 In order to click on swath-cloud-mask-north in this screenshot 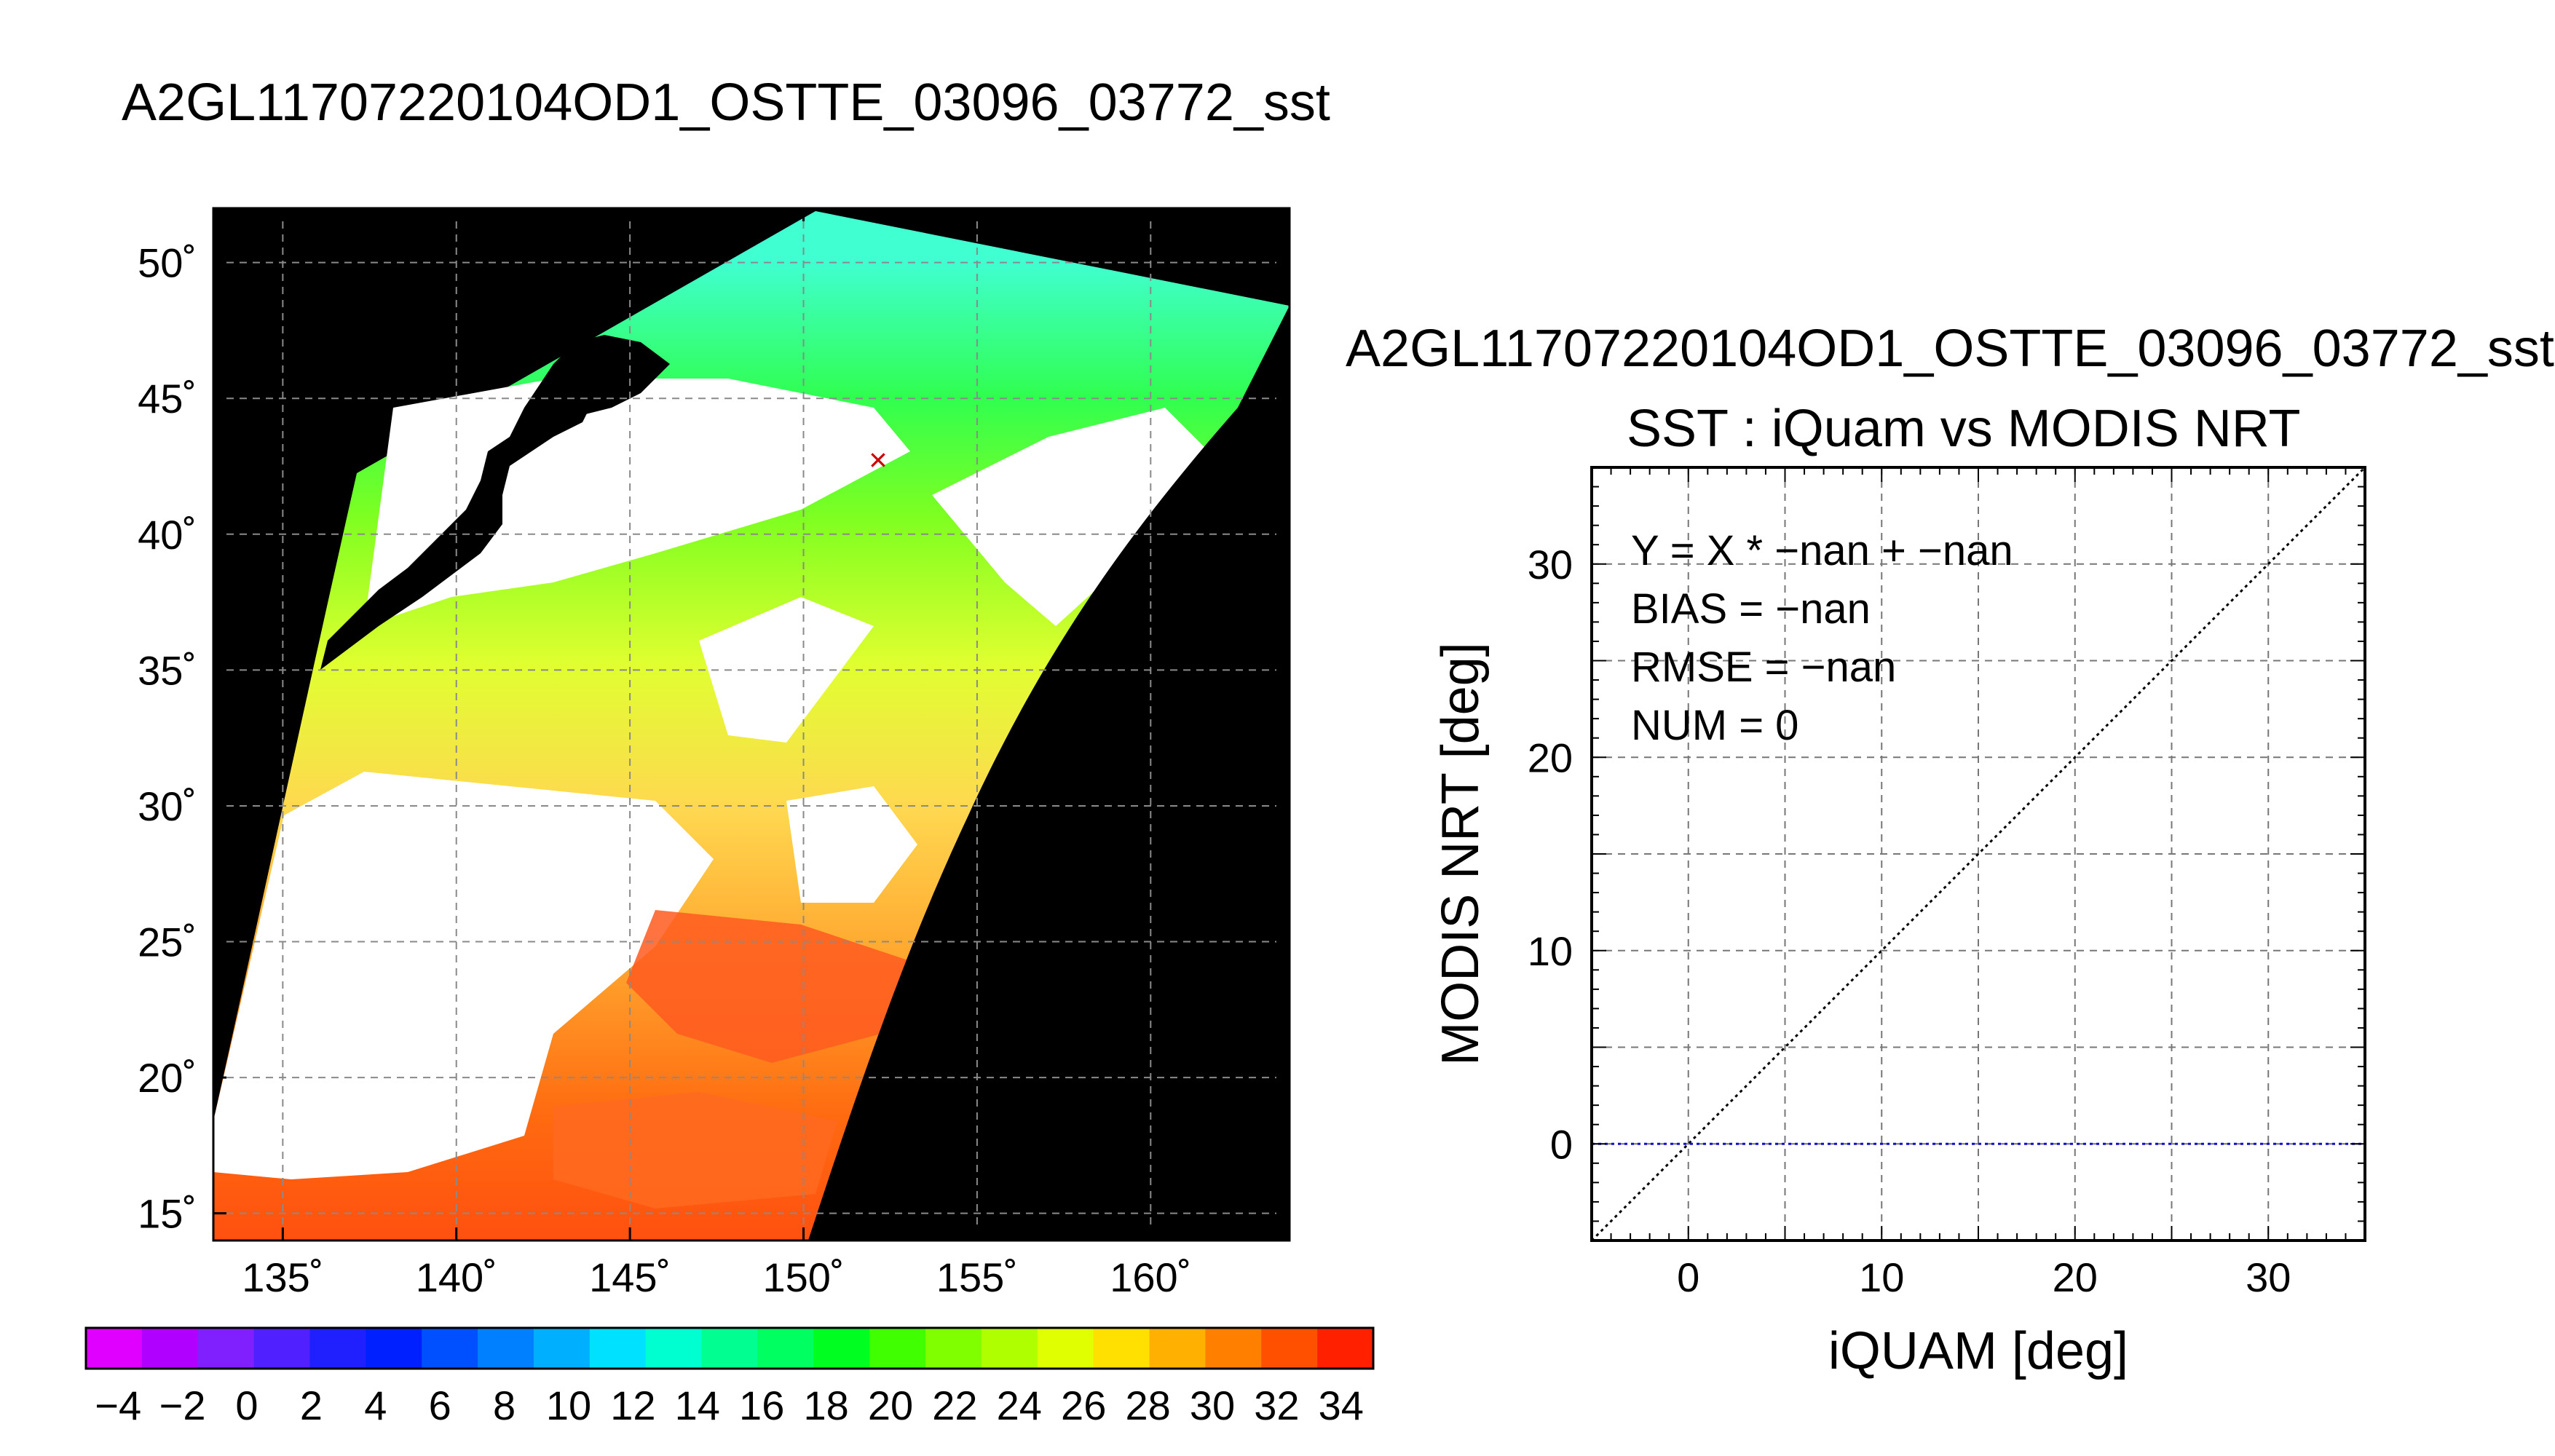, I will do `click(637, 502)`.